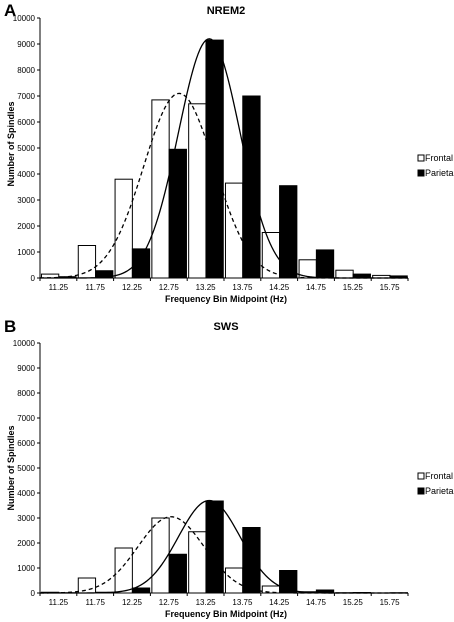 The image size is (454, 622). What do you see at coordinates (226, 11) in the screenshot?
I see `chart-title: NREM2` at bounding box center [226, 11].